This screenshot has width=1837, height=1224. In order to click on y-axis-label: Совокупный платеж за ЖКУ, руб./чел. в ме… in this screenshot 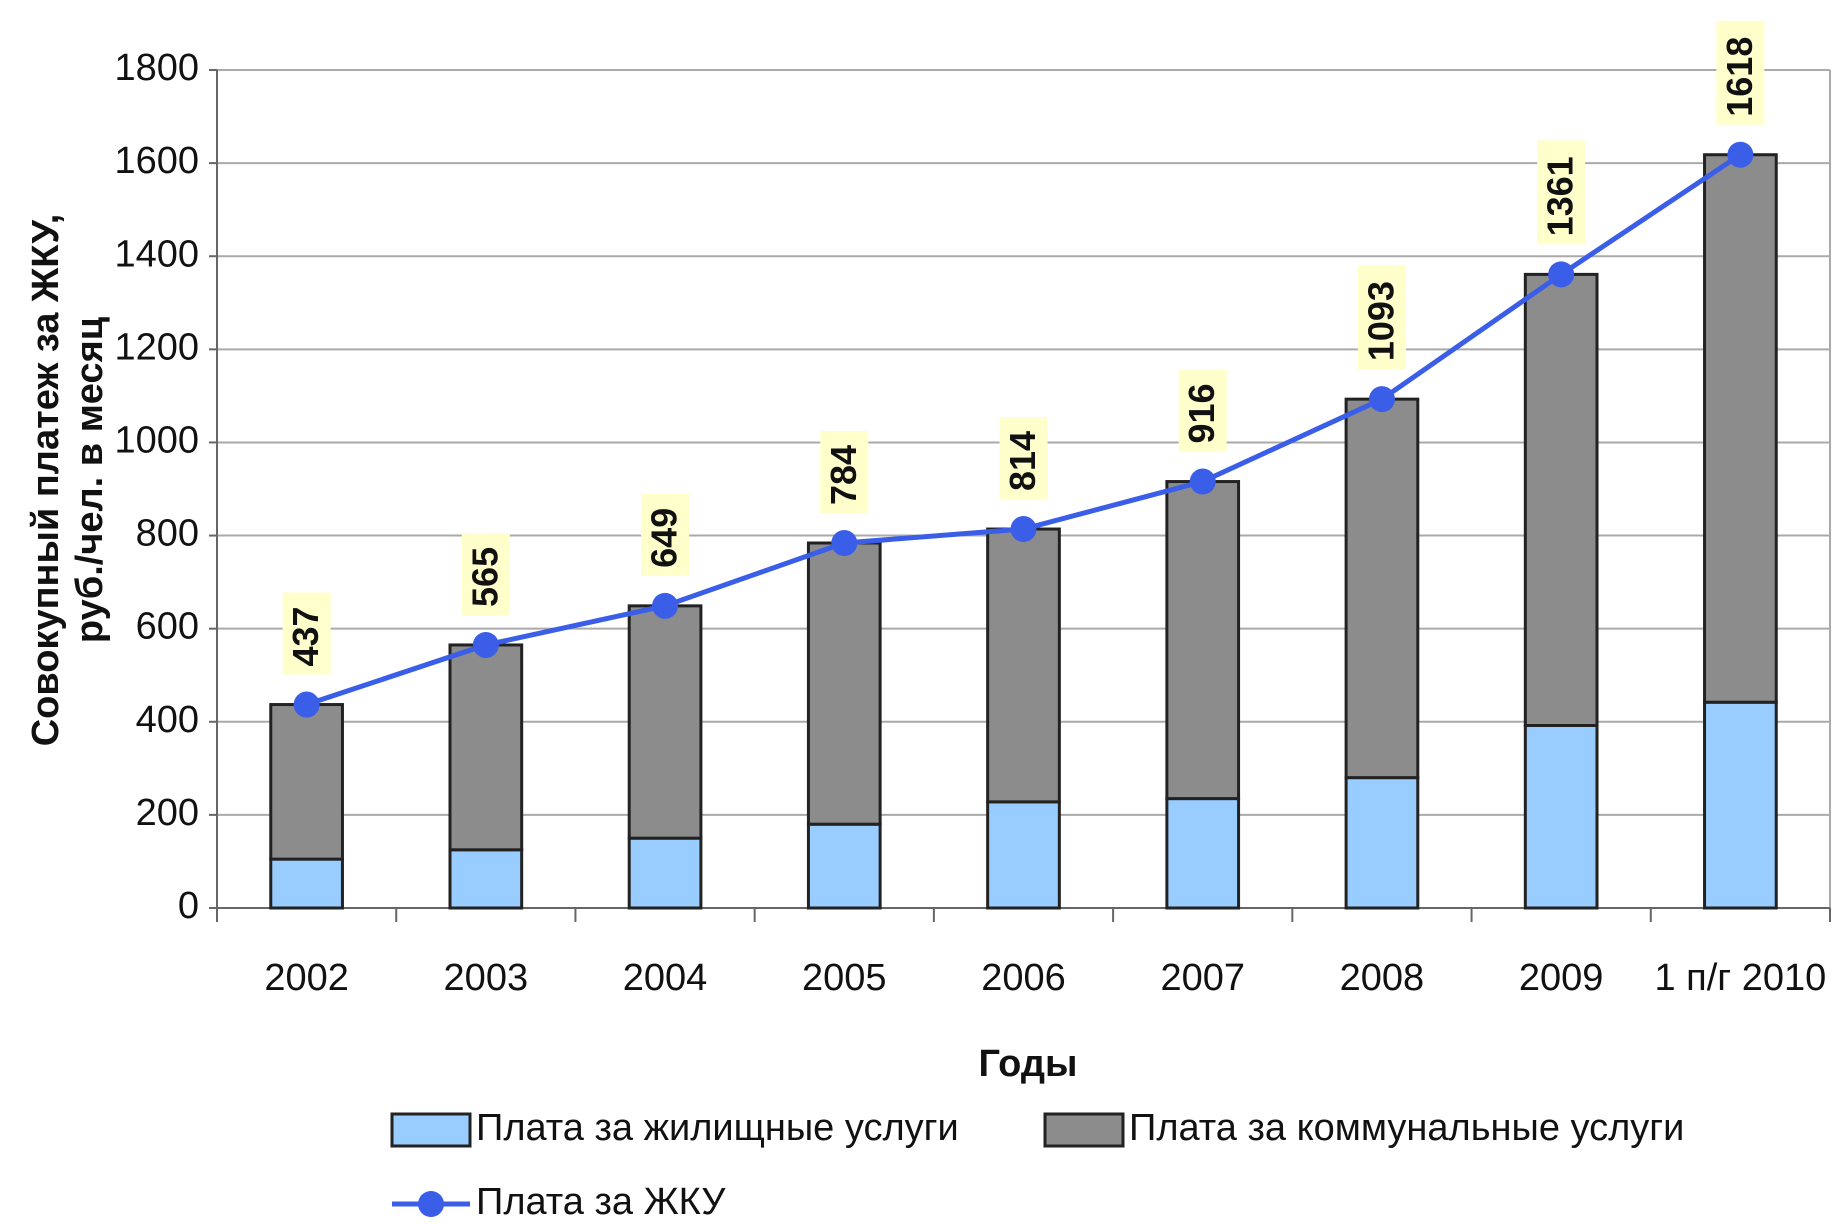, I will do `click(68, 480)`.